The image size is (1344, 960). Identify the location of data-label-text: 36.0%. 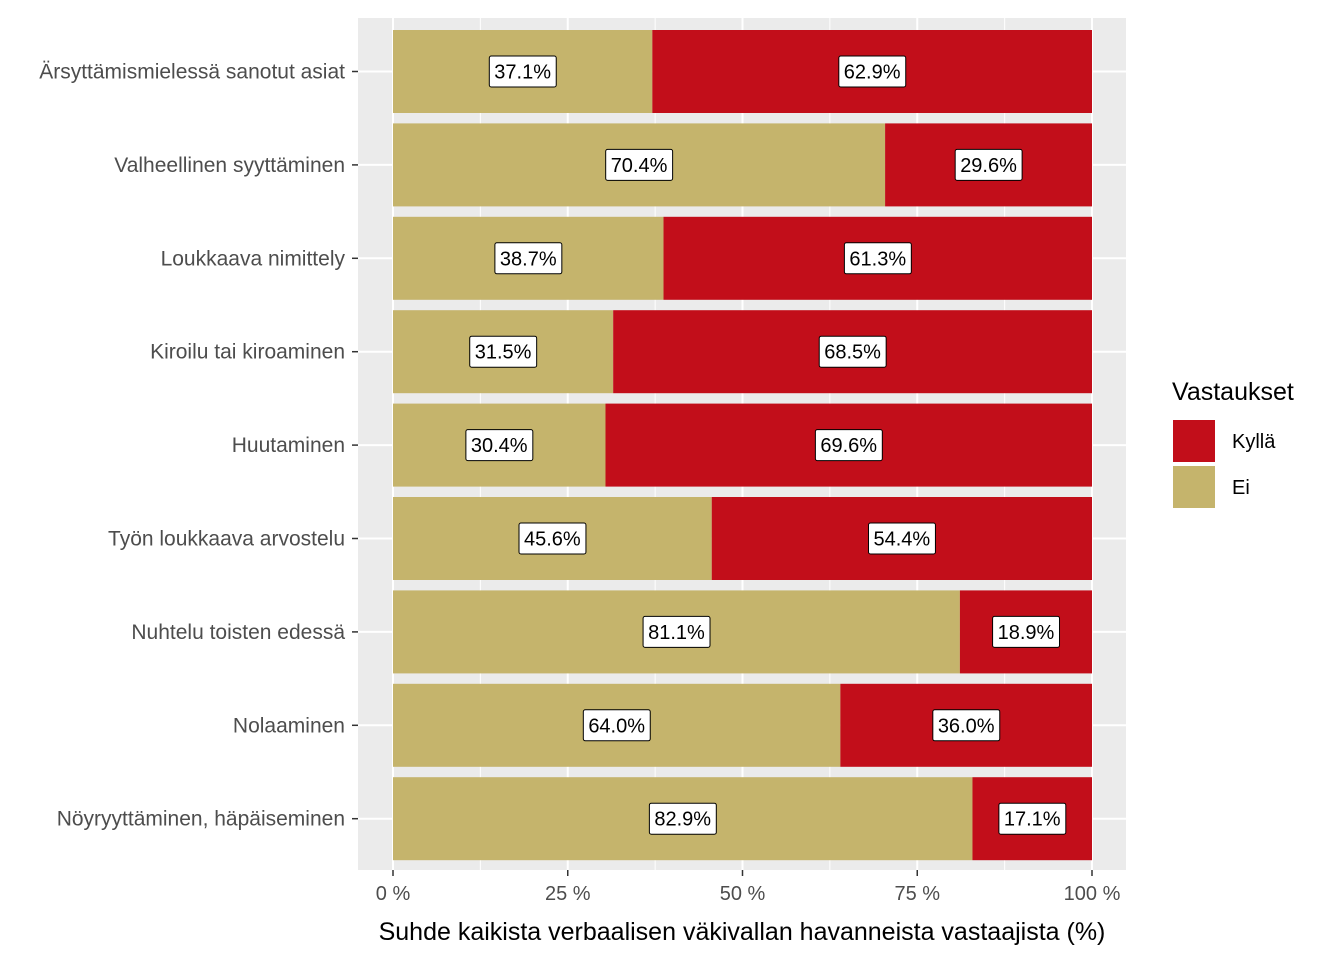
(966, 726).